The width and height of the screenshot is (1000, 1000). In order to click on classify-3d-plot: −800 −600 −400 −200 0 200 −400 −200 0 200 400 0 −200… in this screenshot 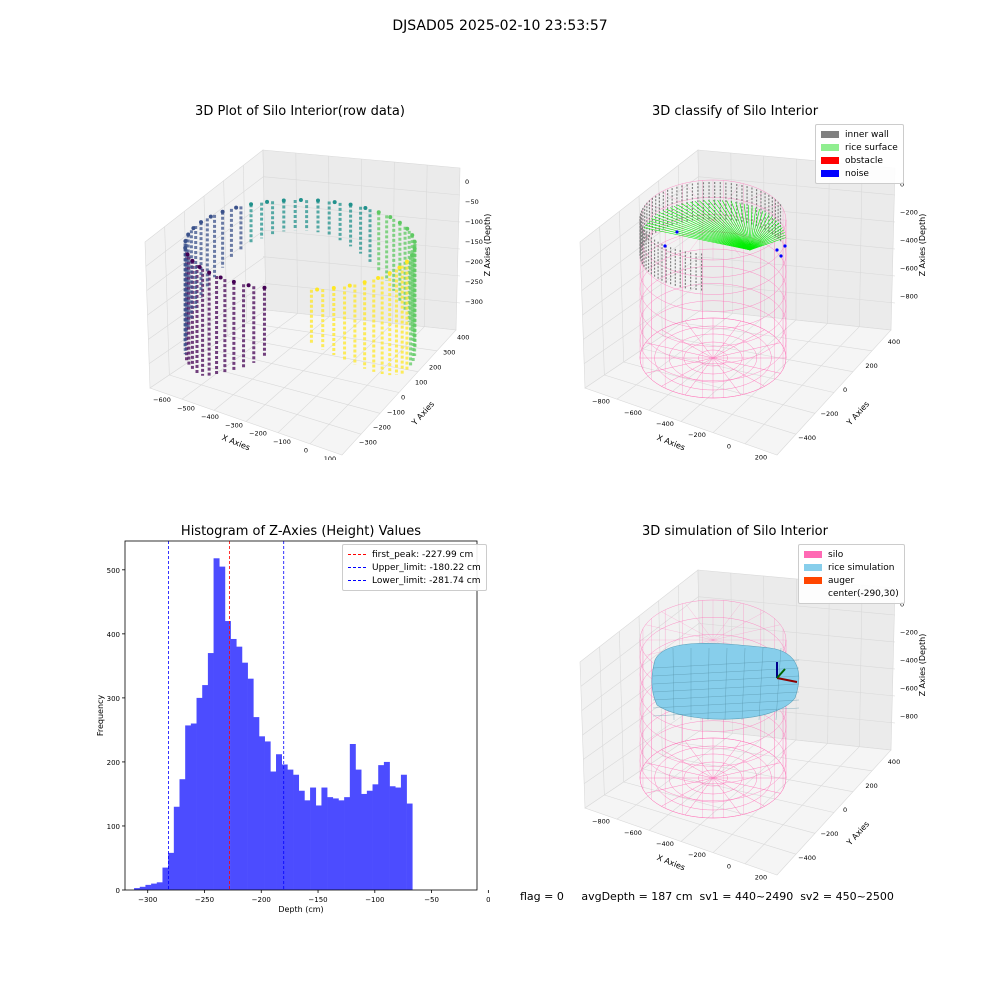, I will do `click(753, 304)`.